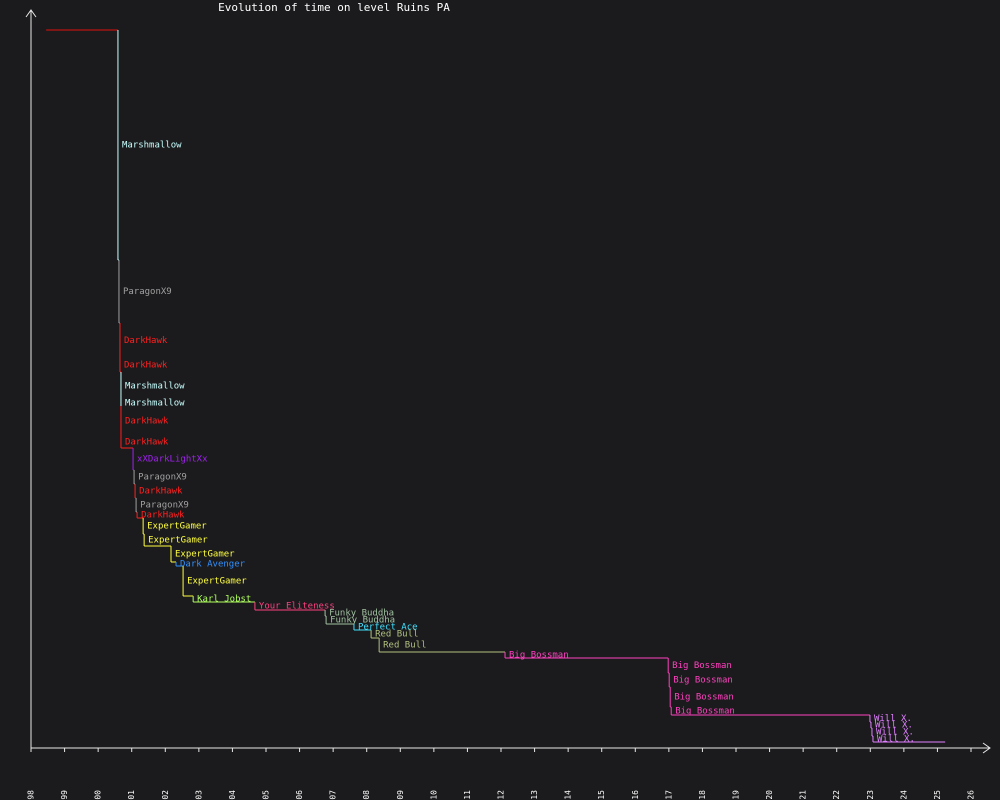  Describe the element at coordinates (986, 748) in the screenshot. I see `x-axis-arrow` at that location.